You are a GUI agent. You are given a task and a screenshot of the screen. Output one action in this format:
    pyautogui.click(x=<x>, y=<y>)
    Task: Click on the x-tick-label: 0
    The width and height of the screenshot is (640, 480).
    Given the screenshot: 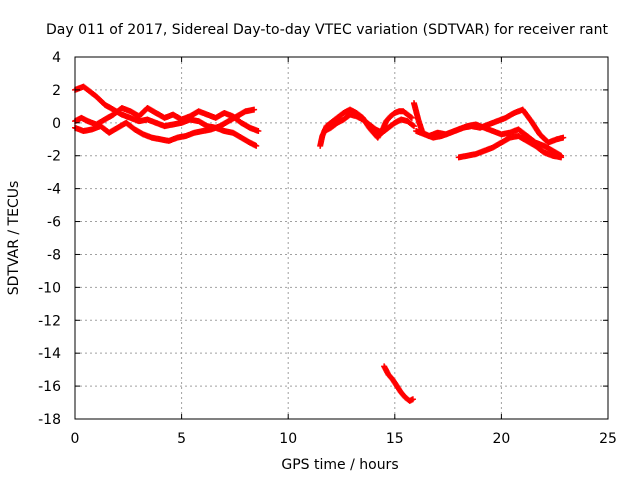 What is the action you would take?
    pyautogui.click(x=75, y=439)
    